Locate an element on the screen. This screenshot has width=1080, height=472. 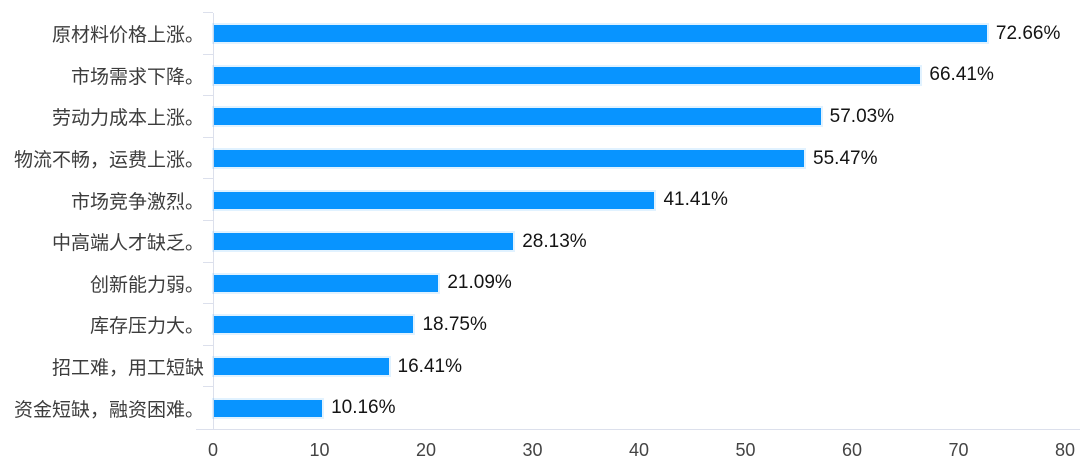
bar-track: 18.75% is located at coordinates (641, 324).